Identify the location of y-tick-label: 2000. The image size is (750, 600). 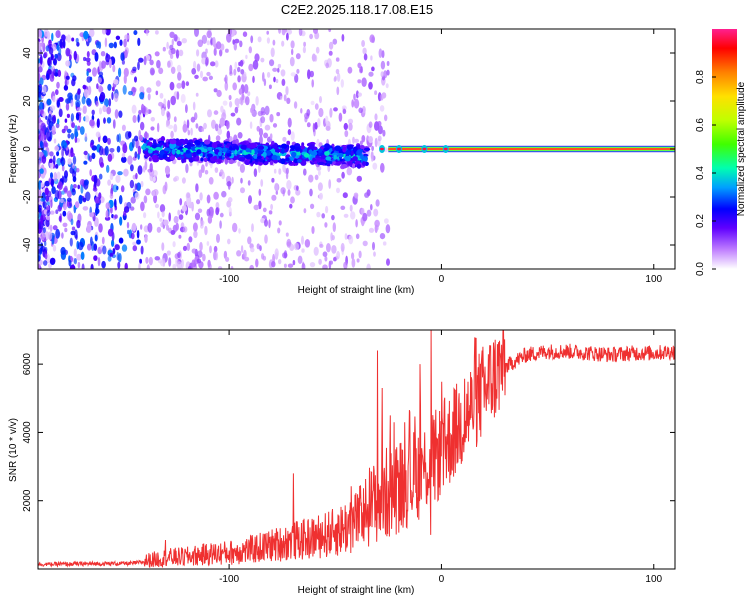
(27, 500).